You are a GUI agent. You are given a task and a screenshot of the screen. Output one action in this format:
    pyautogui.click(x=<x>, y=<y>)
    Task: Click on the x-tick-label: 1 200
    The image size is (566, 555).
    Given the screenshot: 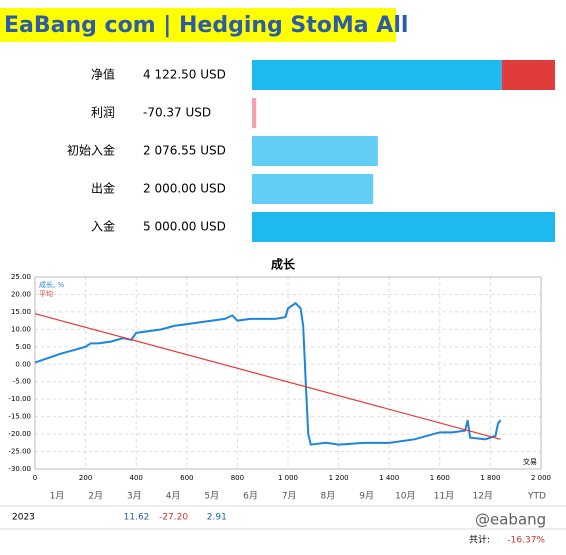 What is the action you would take?
    pyautogui.click(x=339, y=478)
    